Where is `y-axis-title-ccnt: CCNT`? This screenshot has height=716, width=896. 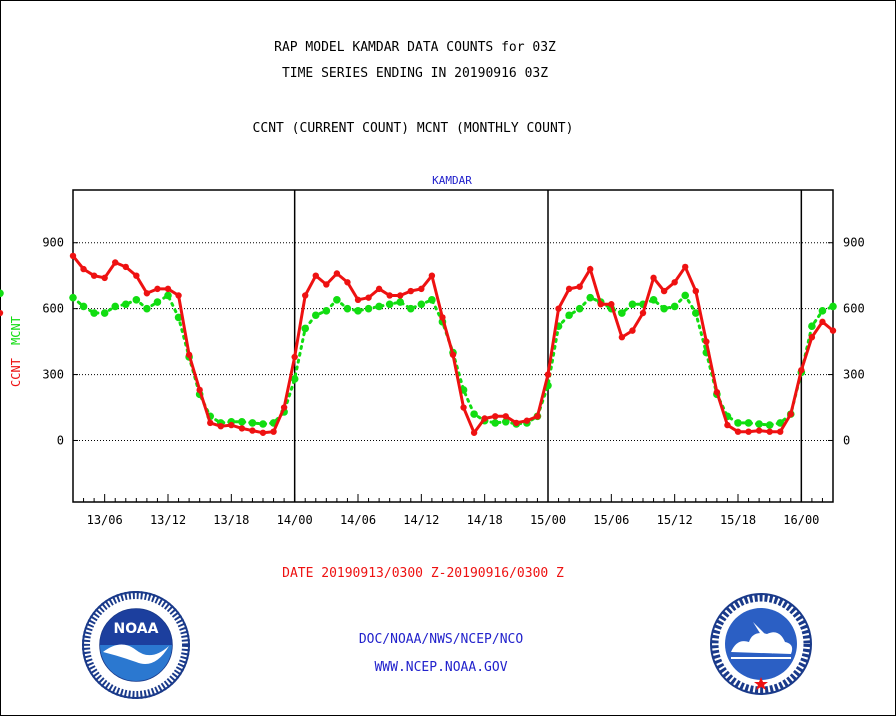 y-axis-title-ccnt: CCNT is located at coordinates (16, 372).